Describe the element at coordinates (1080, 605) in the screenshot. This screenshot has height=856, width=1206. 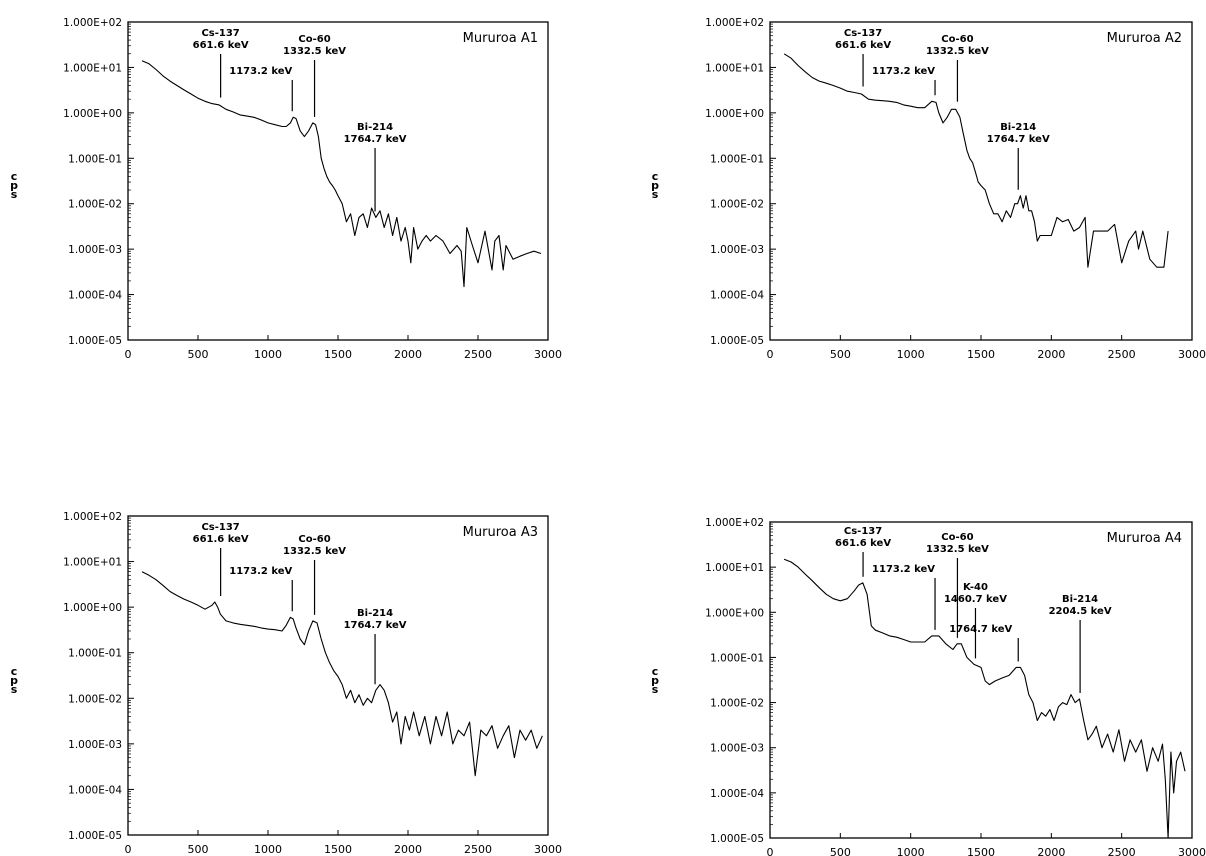
I see `peak-annotation: Bi-214 2204.5 keV` at that location.